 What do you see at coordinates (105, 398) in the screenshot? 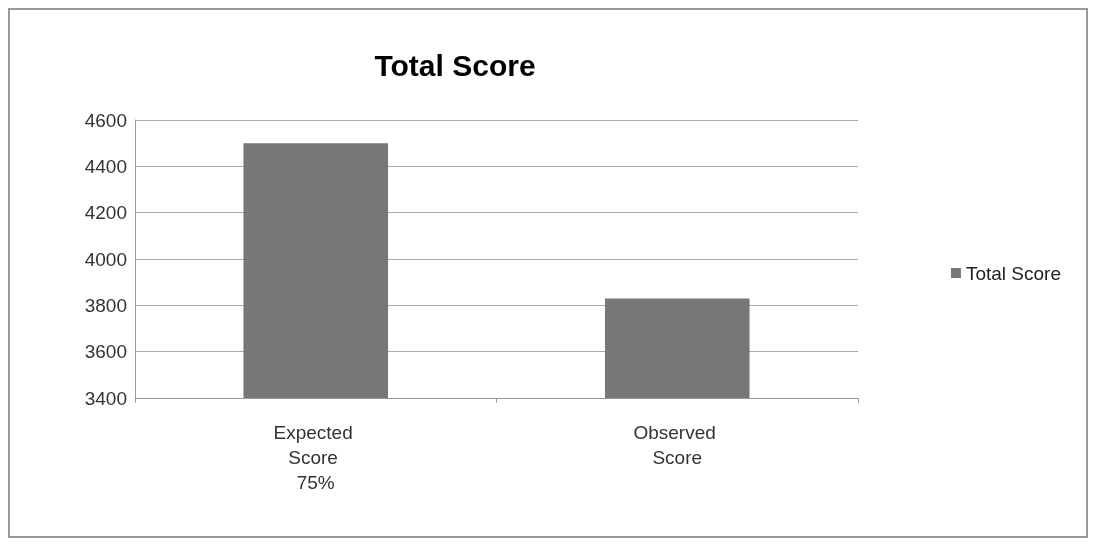
I see `y-tick-label: 3400` at bounding box center [105, 398].